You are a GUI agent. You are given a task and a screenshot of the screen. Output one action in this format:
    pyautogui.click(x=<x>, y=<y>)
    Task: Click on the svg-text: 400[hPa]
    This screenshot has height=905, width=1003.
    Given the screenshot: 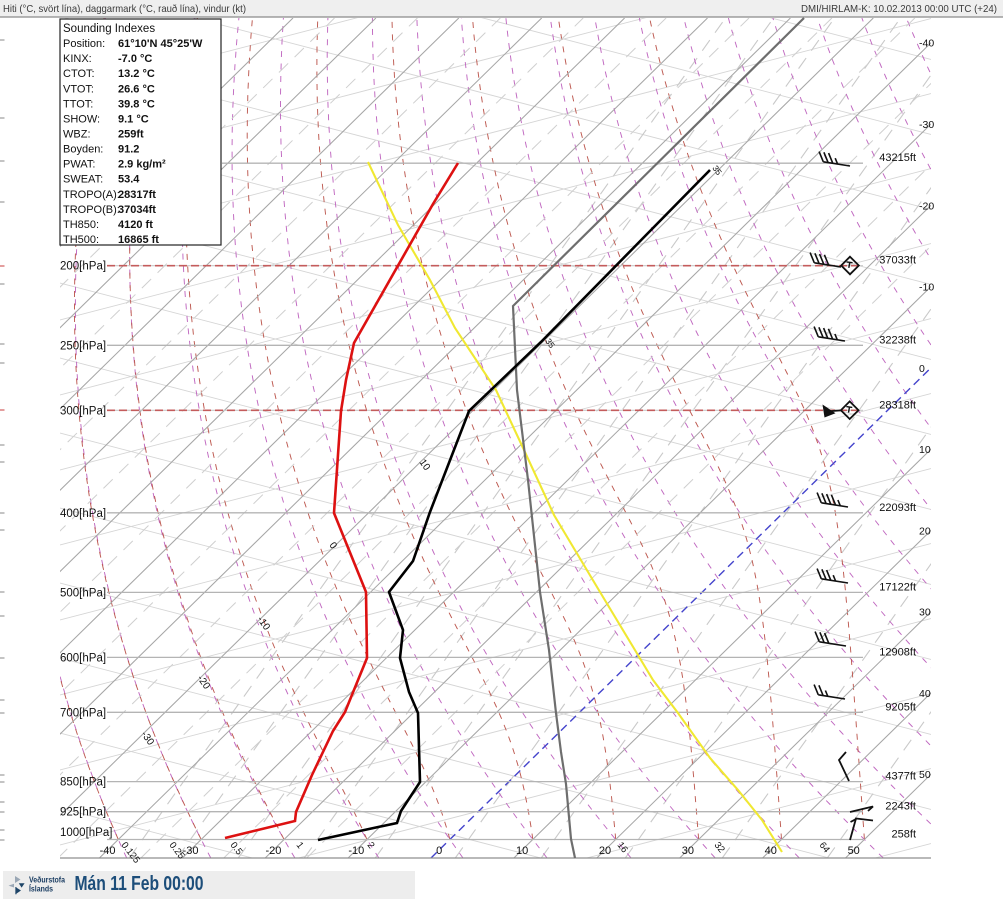 What is the action you would take?
    pyautogui.click(x=83, y=514)
    